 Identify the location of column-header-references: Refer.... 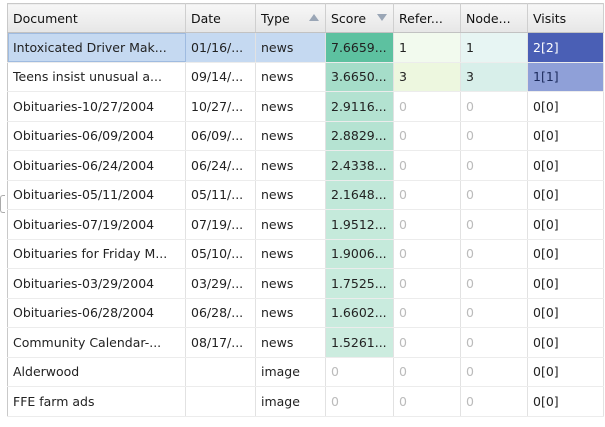
(427, 18).